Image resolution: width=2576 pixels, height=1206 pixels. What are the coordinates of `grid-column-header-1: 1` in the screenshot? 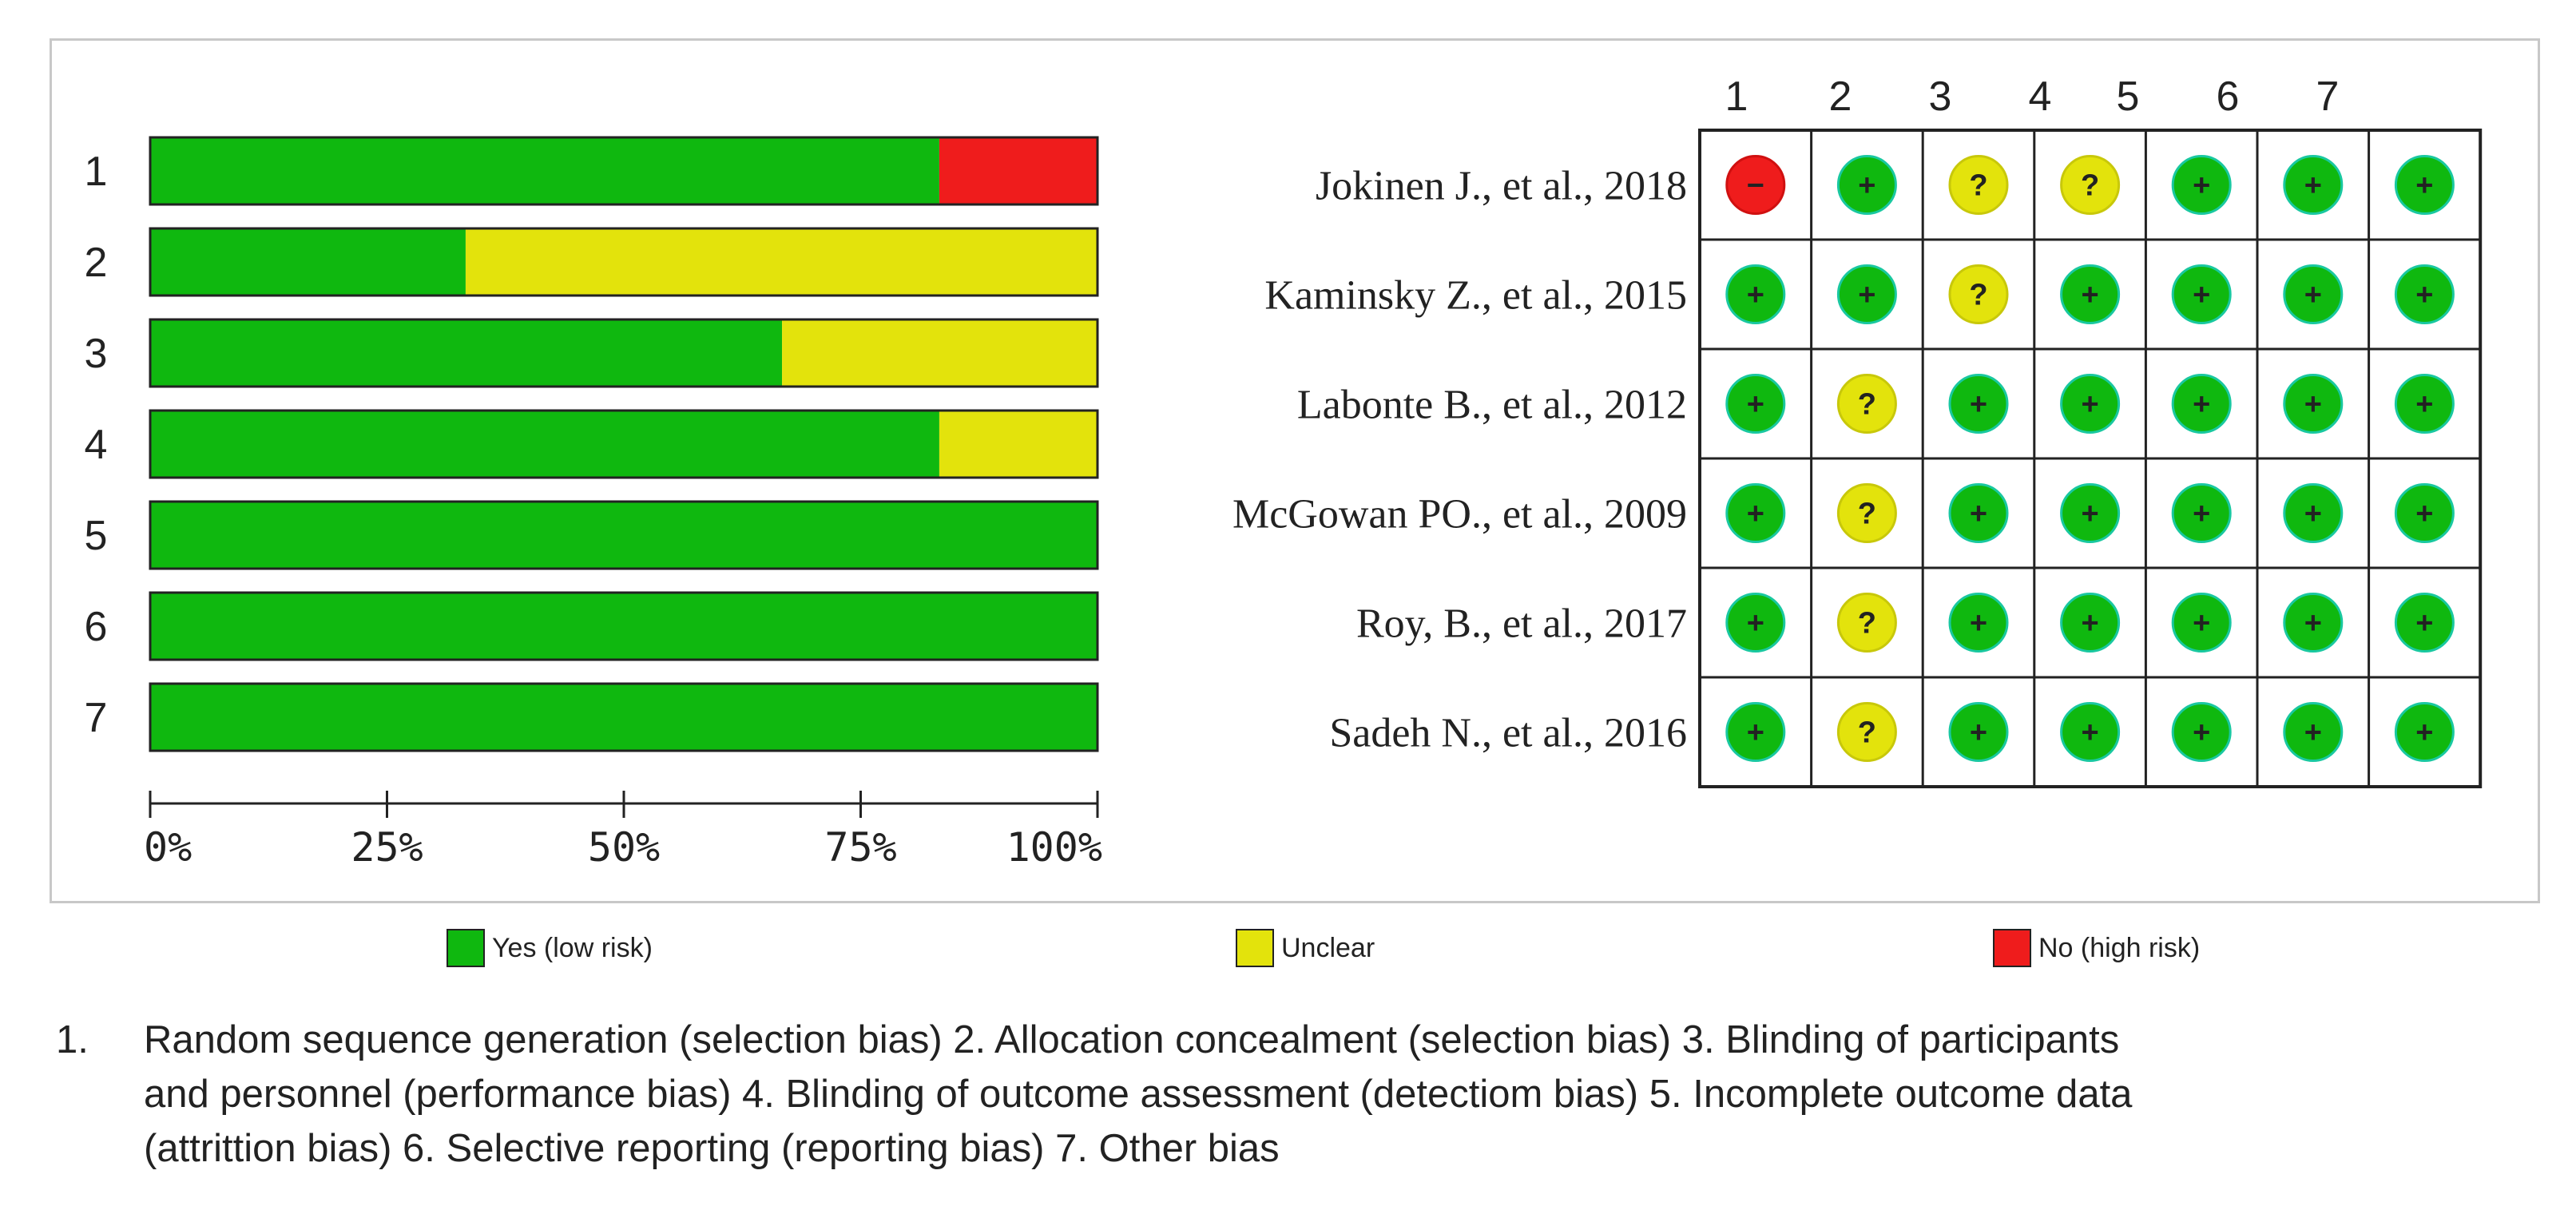 It's located at (1736, 96).